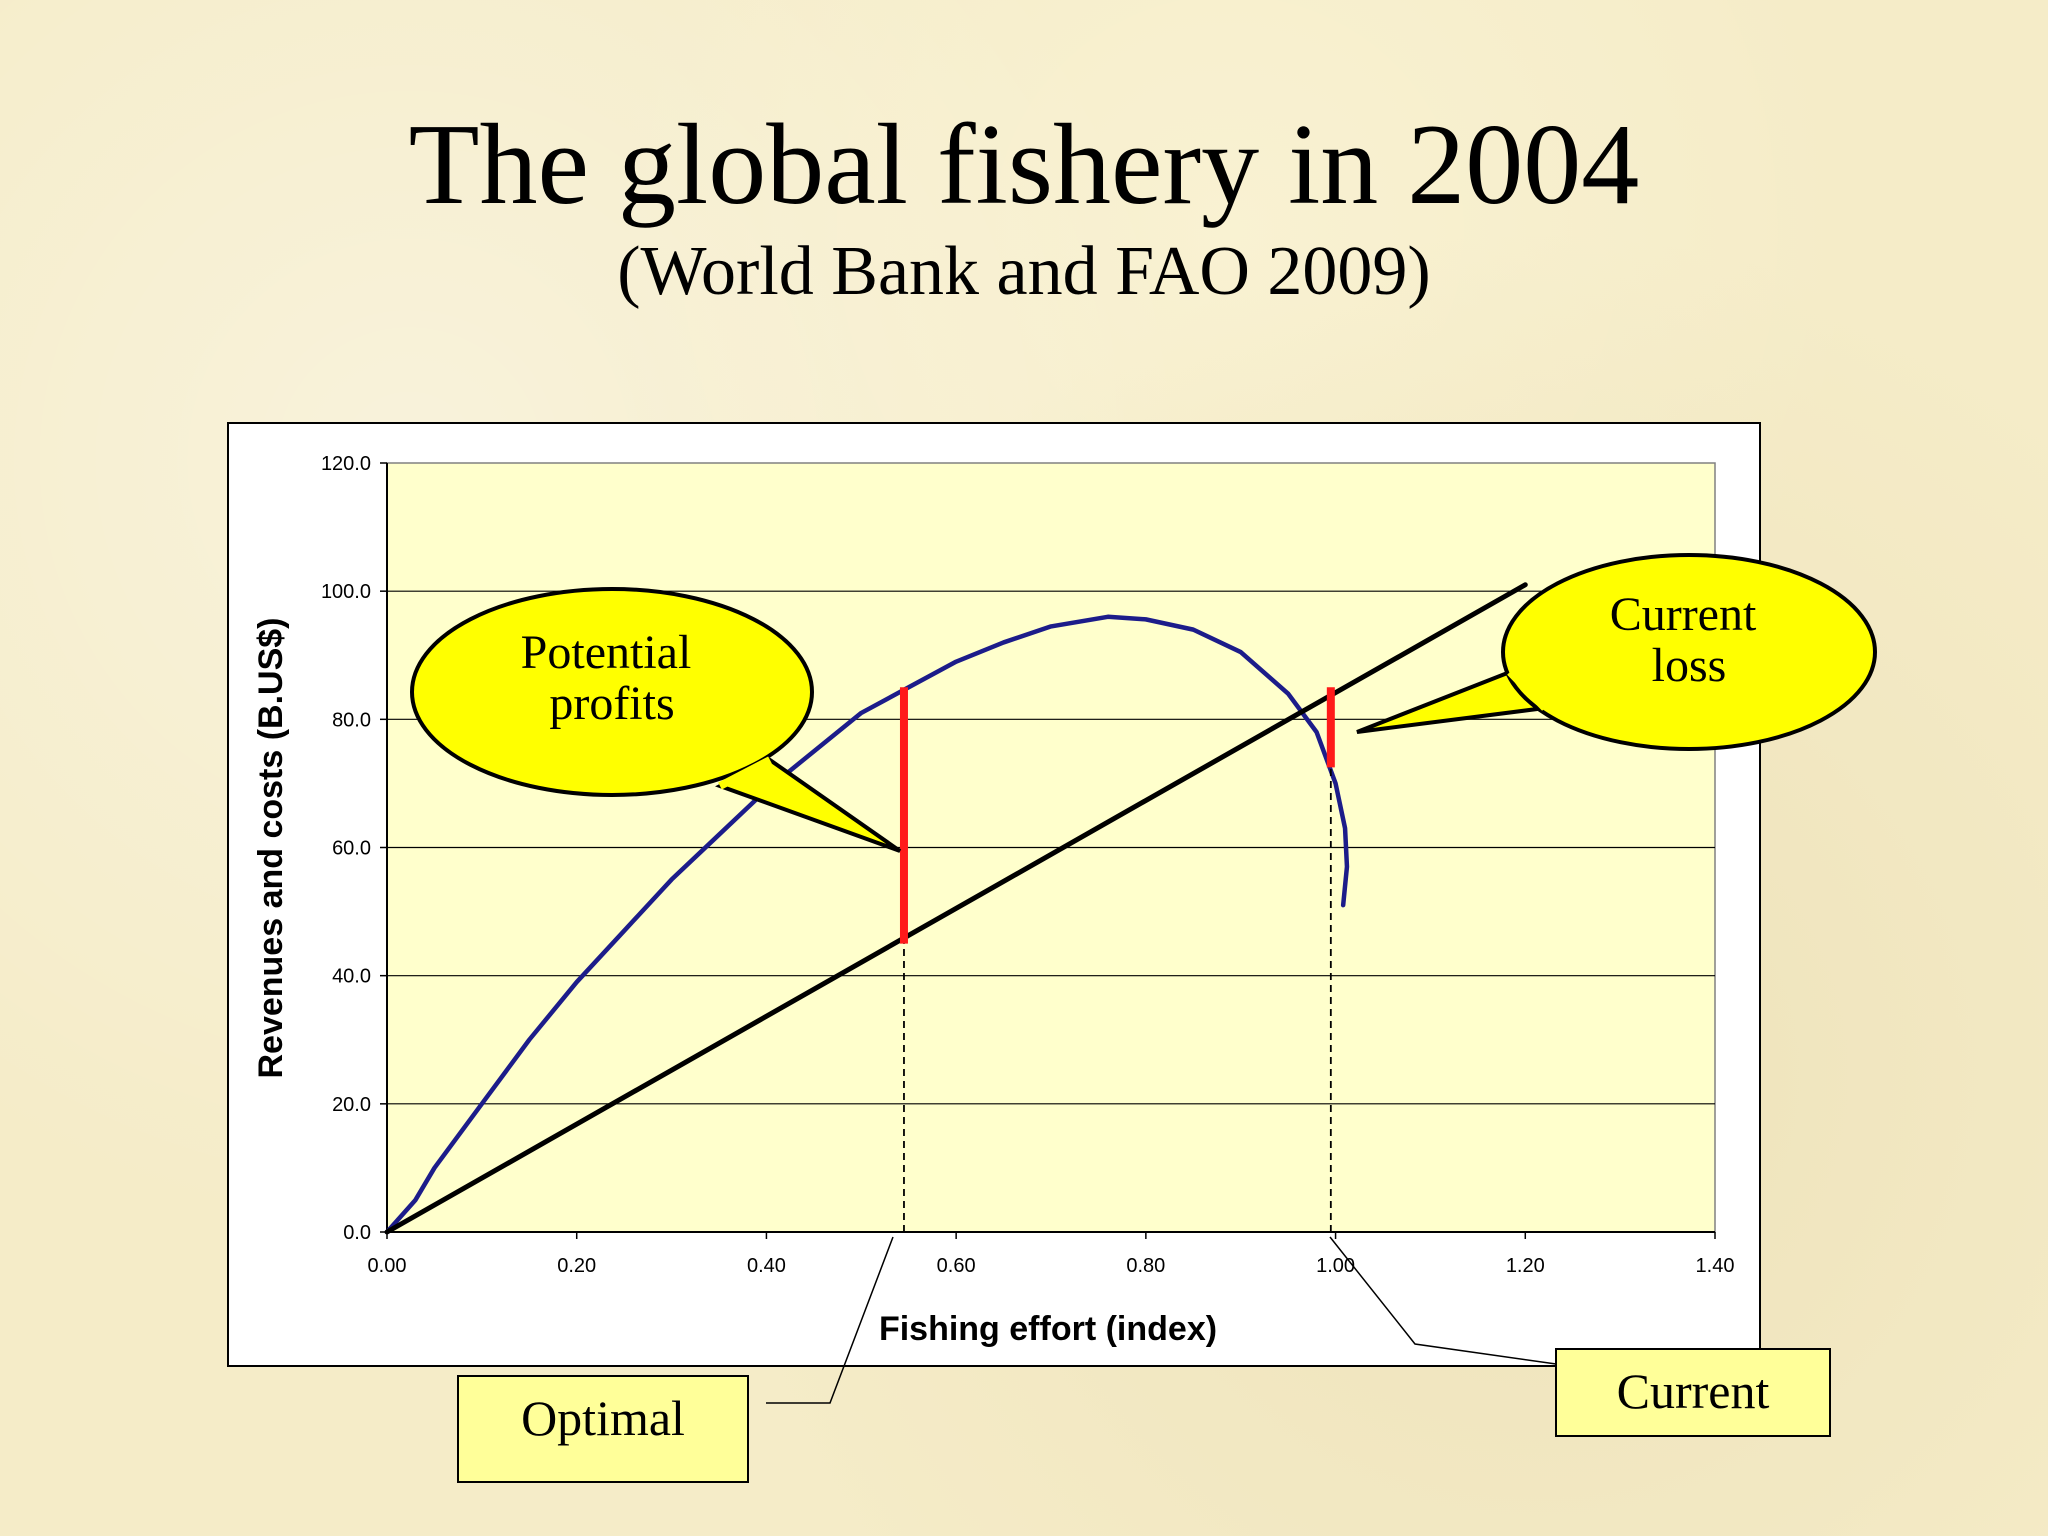 This screenshot has height=1536, width=2048. I want to click on y-tick-label: 60.0, so click(351, 849).